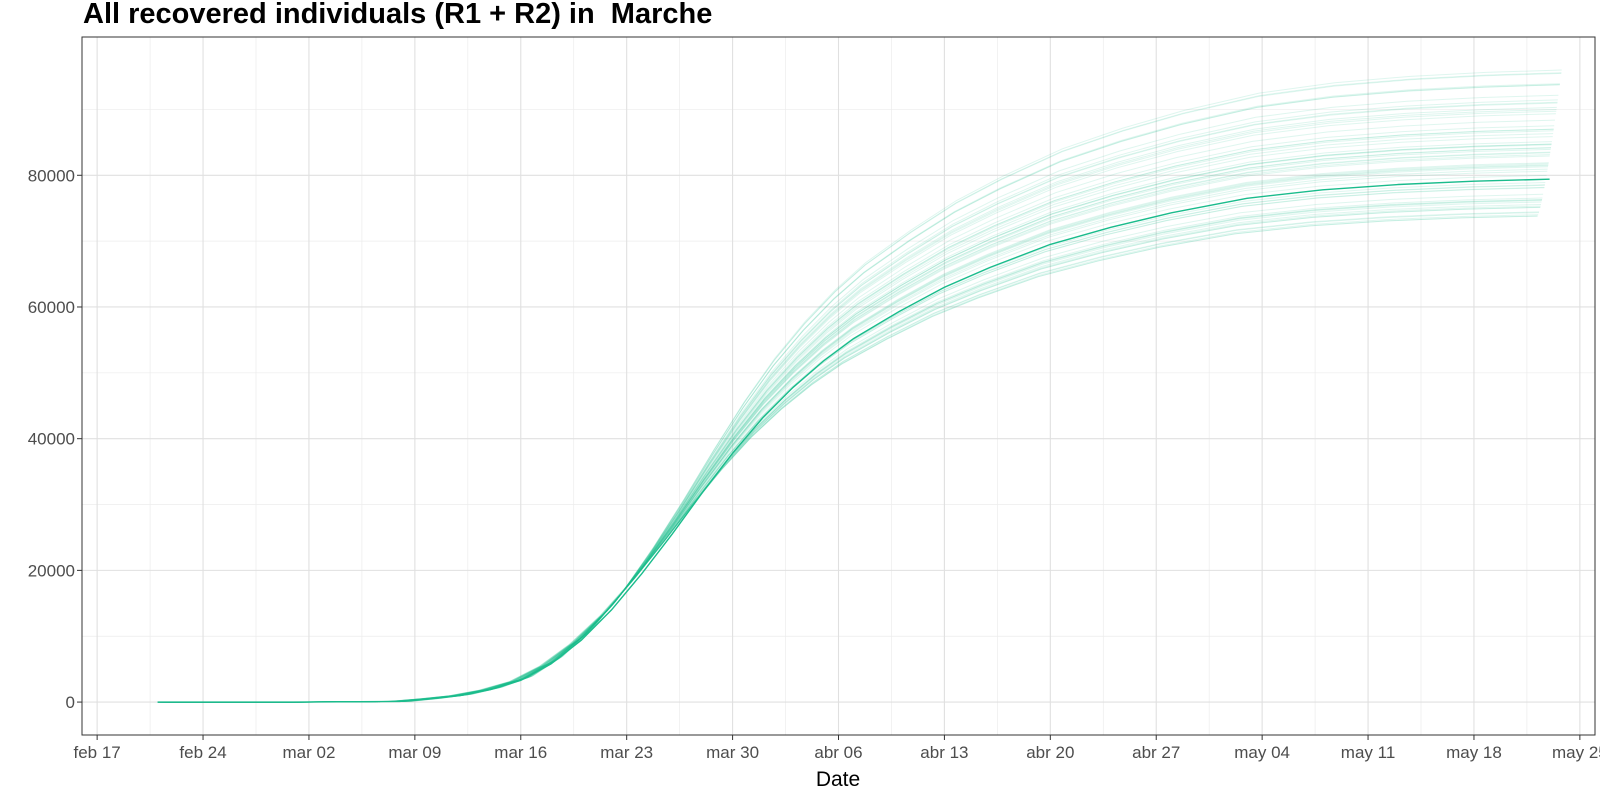 This screenshot has height=800, width=1600. I want to click on x-tick-label: mar 23, so click(626, 752).